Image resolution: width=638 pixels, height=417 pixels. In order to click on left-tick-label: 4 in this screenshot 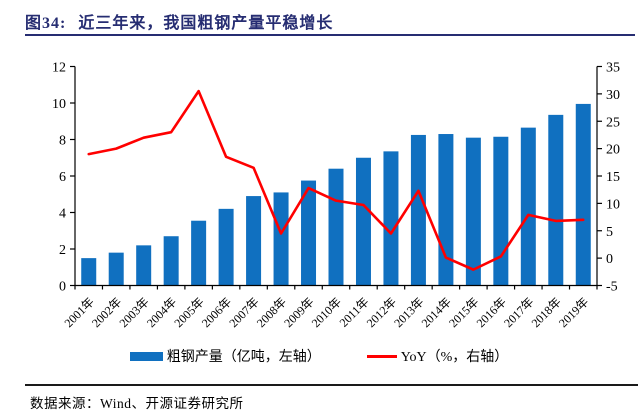, I will do `click(62, 214)`.